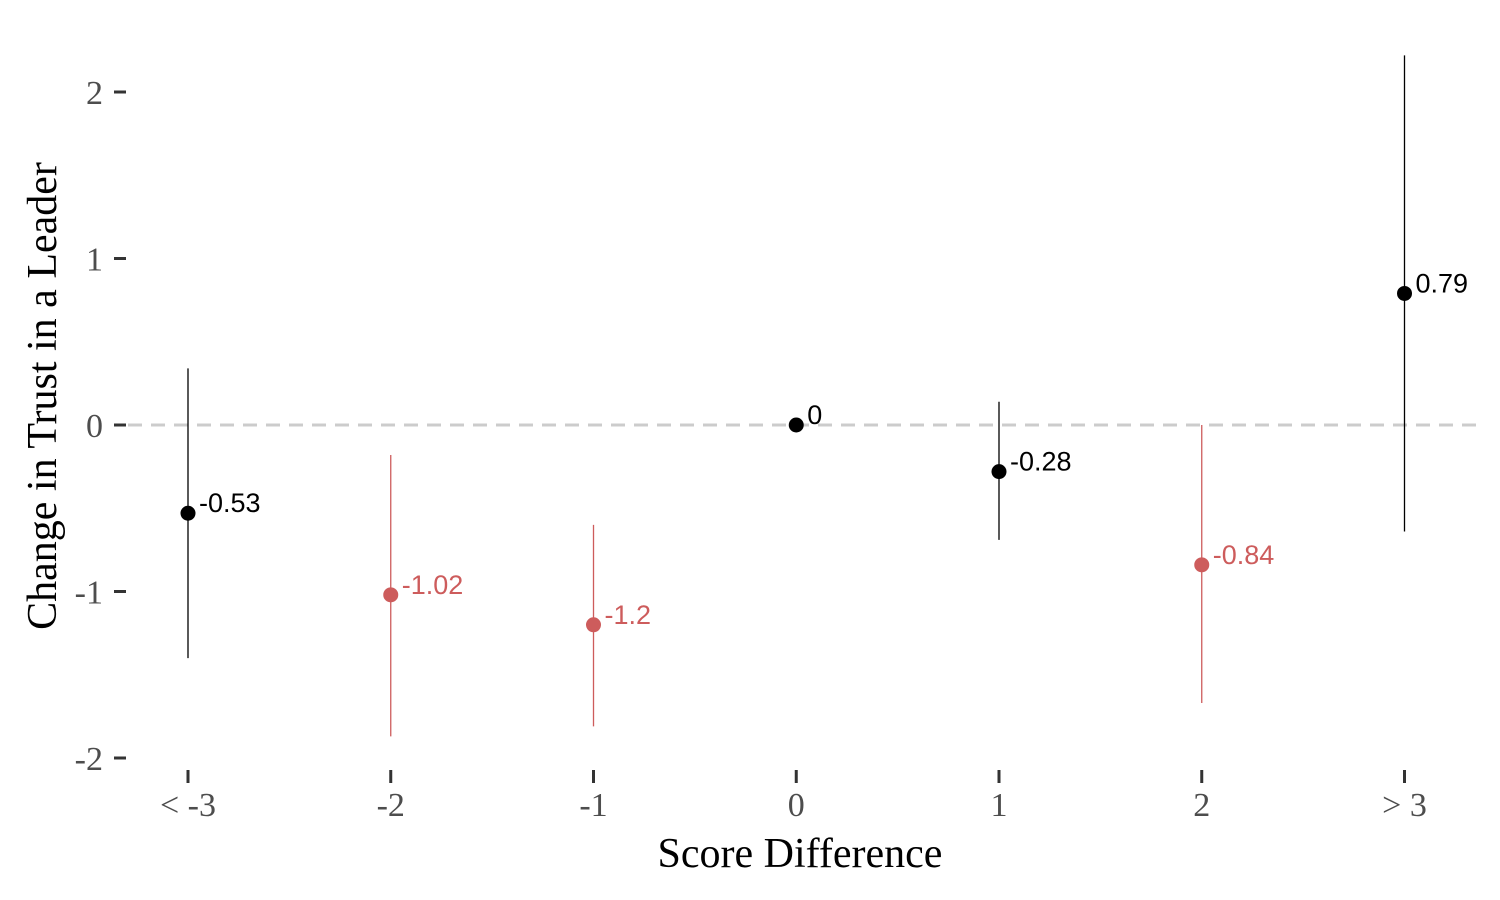 The height and width of the screenshot is (900, 1500). Describe the element at coordinates (1041, 462) in the screenshot. I see `data-label: -0.28` at that location.